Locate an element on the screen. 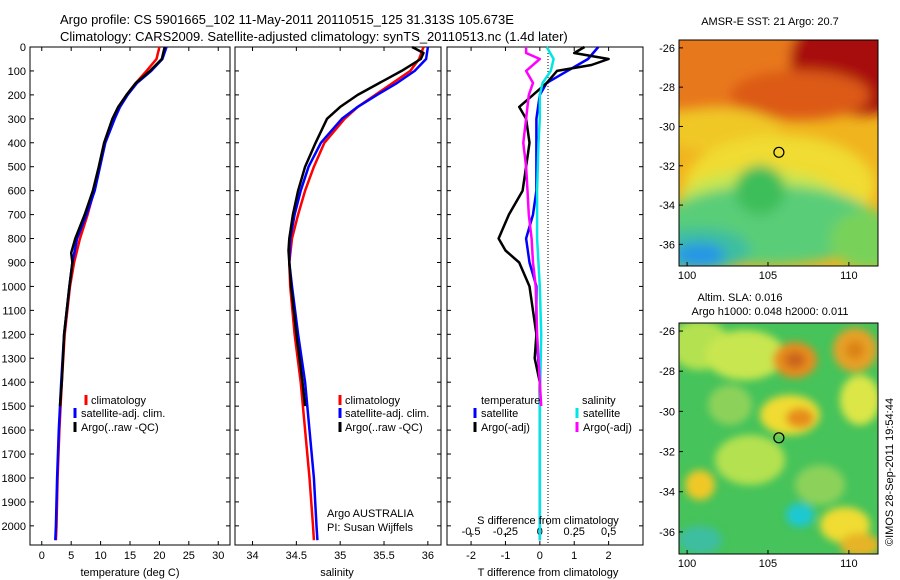  x-top-tick-label: -0.25 is located at coordinates (505, 532).